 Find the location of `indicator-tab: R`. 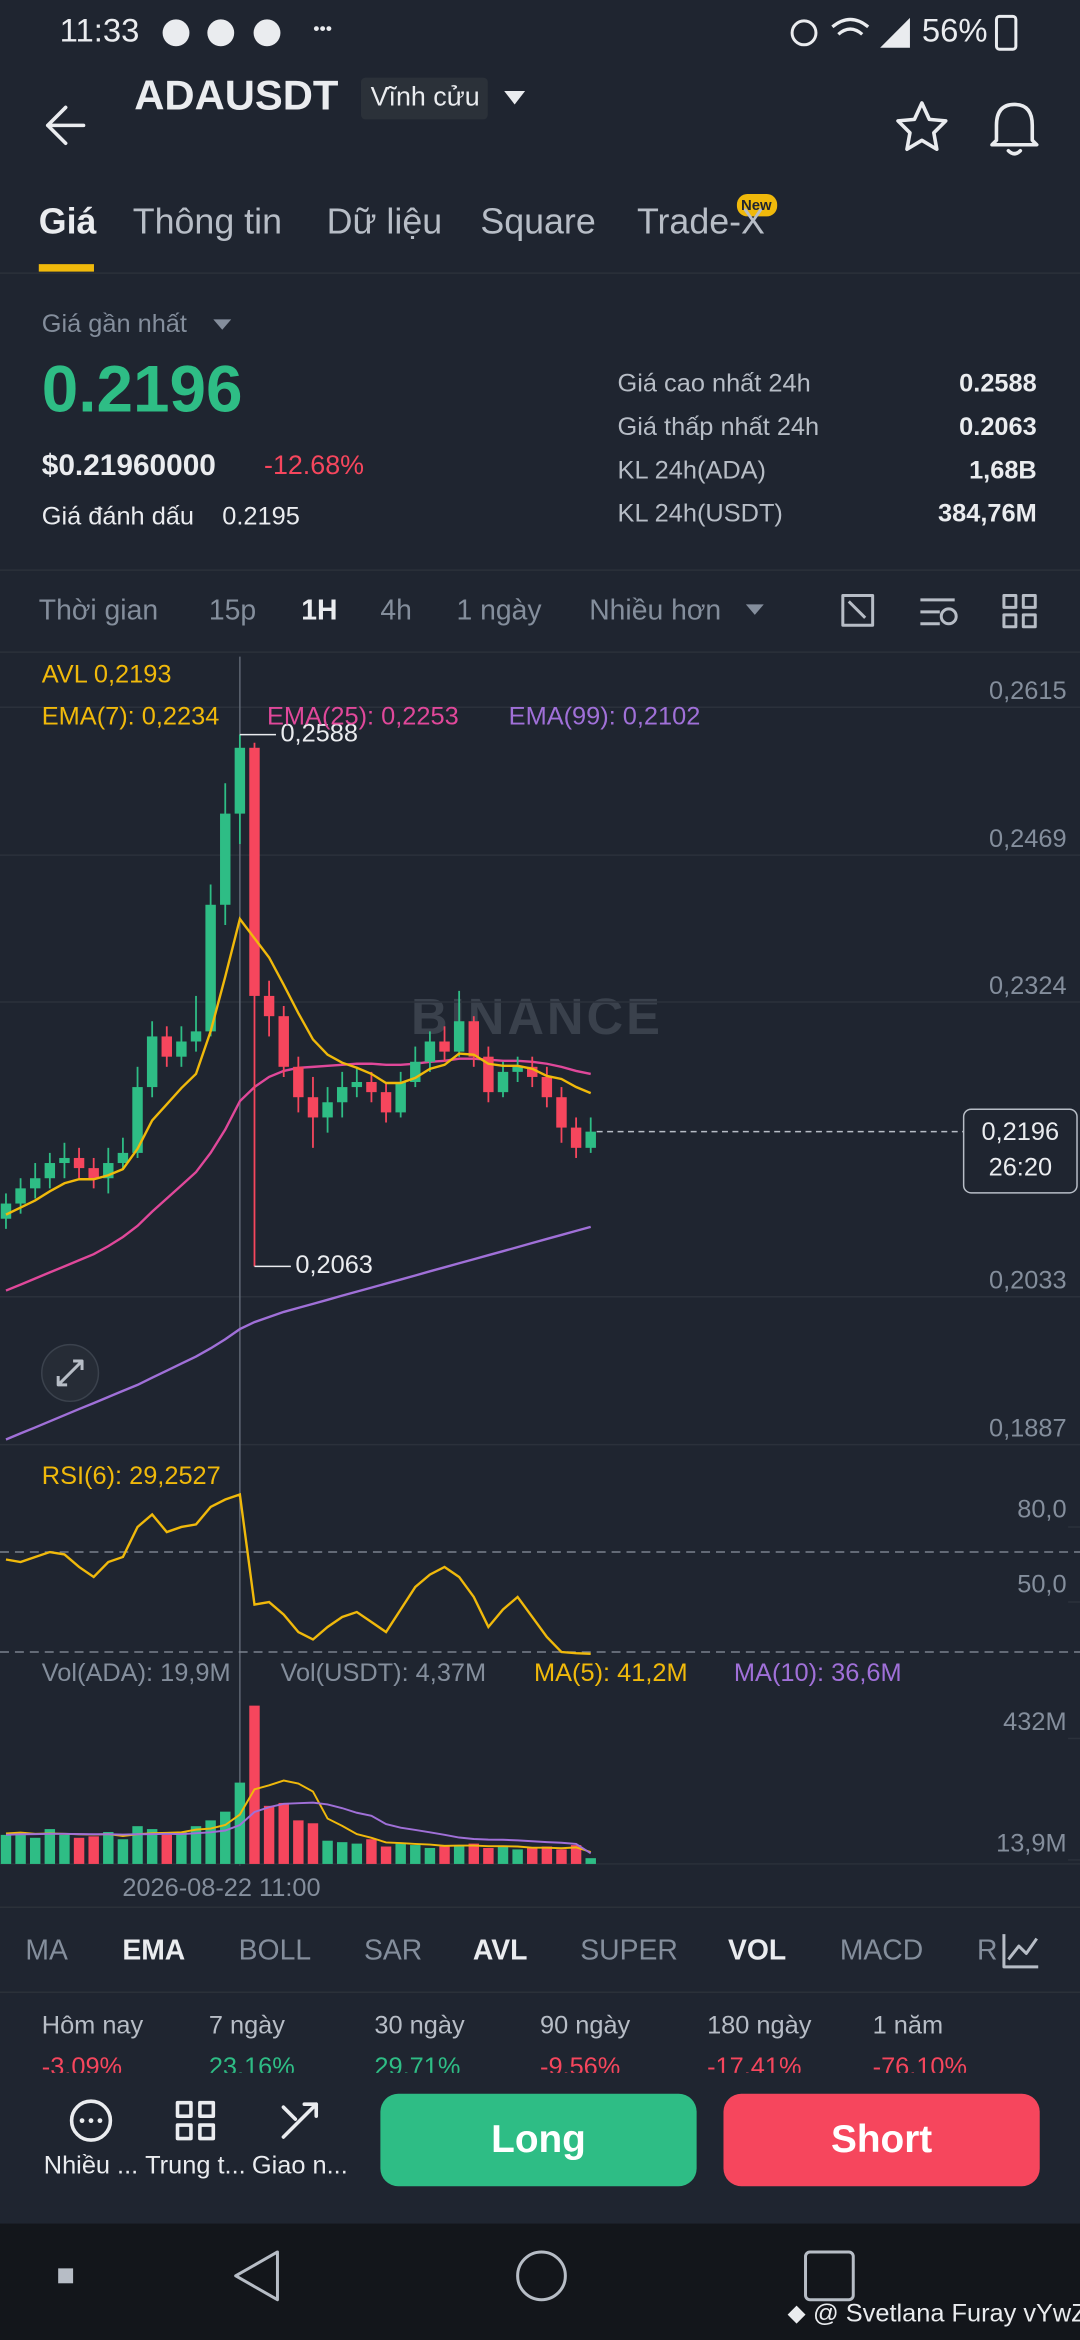

indicator-tab: R is located at coordinates (987, 1950).